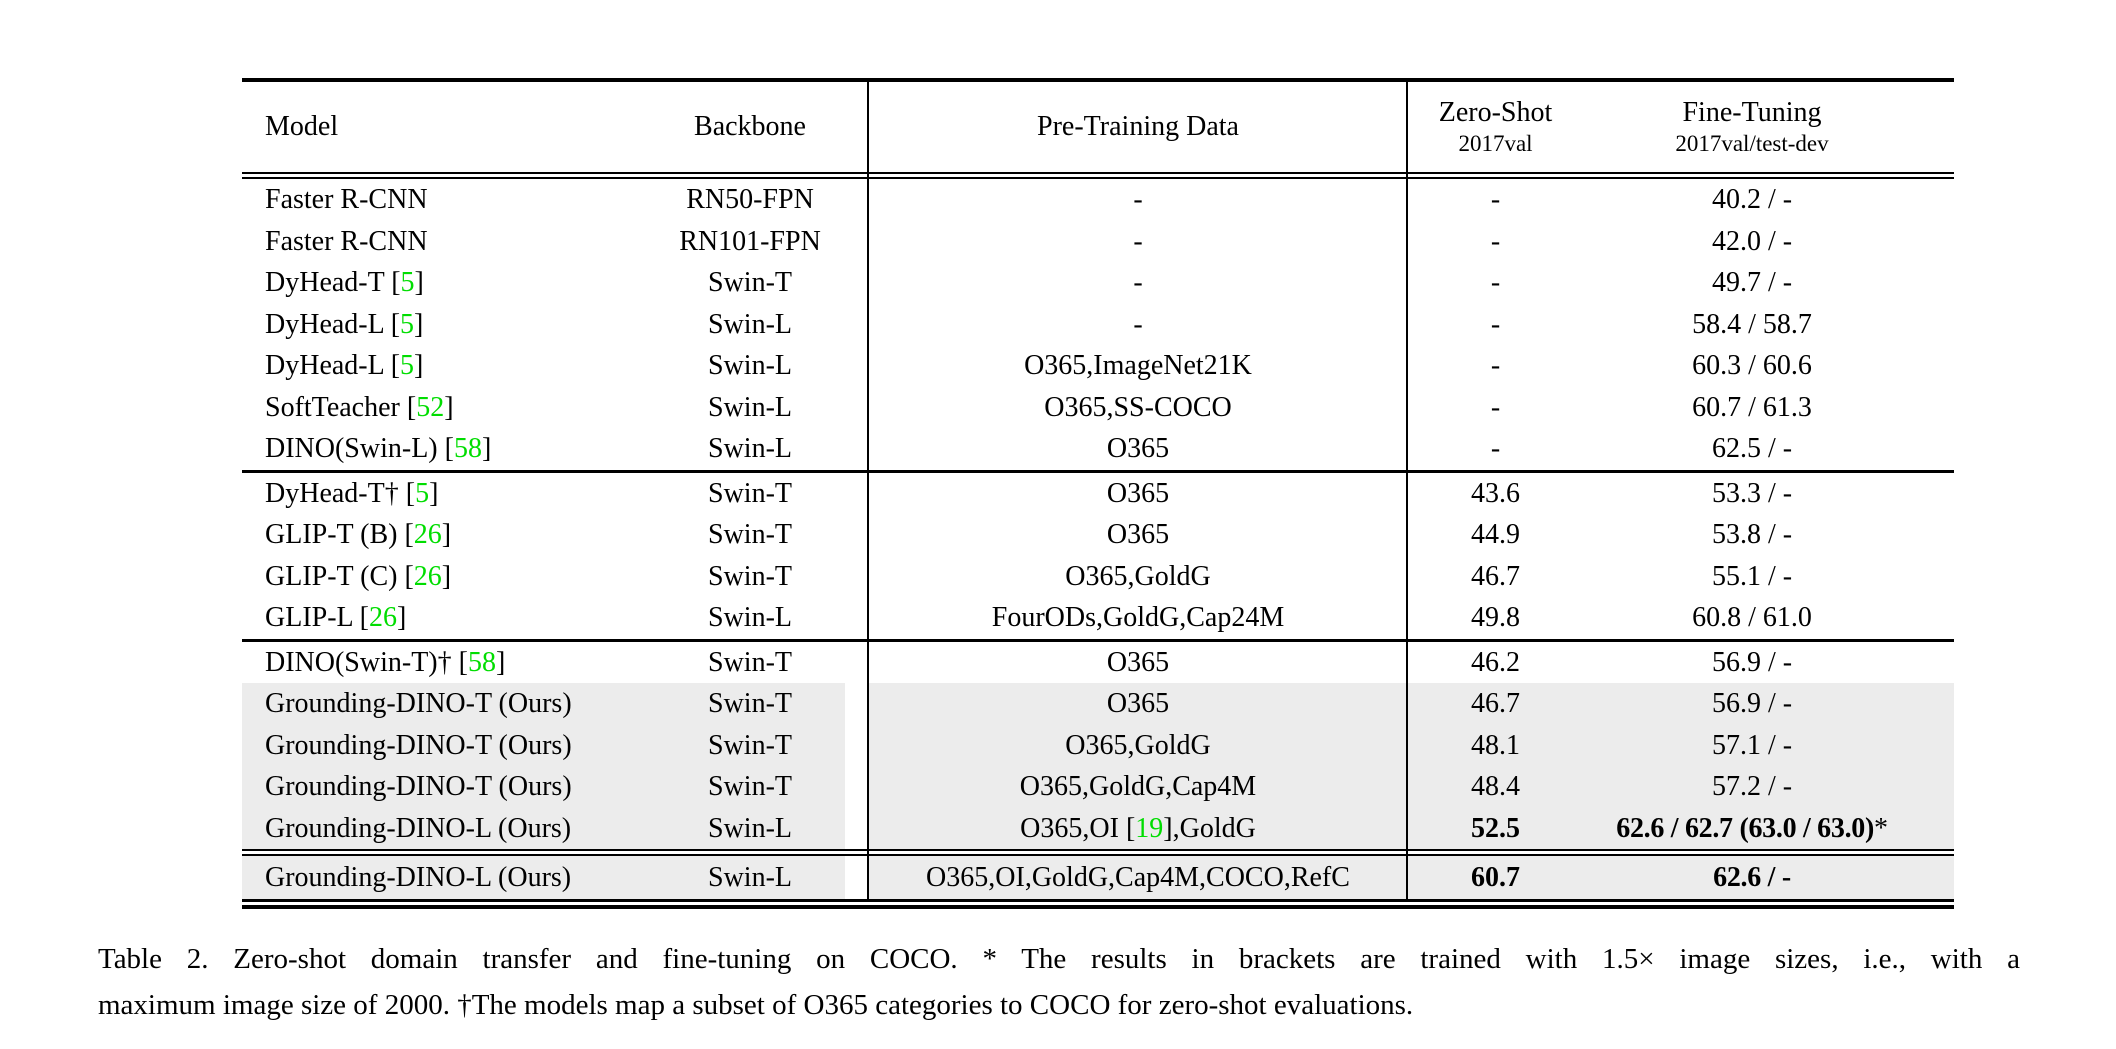  I want to click on header-rule, so click(1098, 175).